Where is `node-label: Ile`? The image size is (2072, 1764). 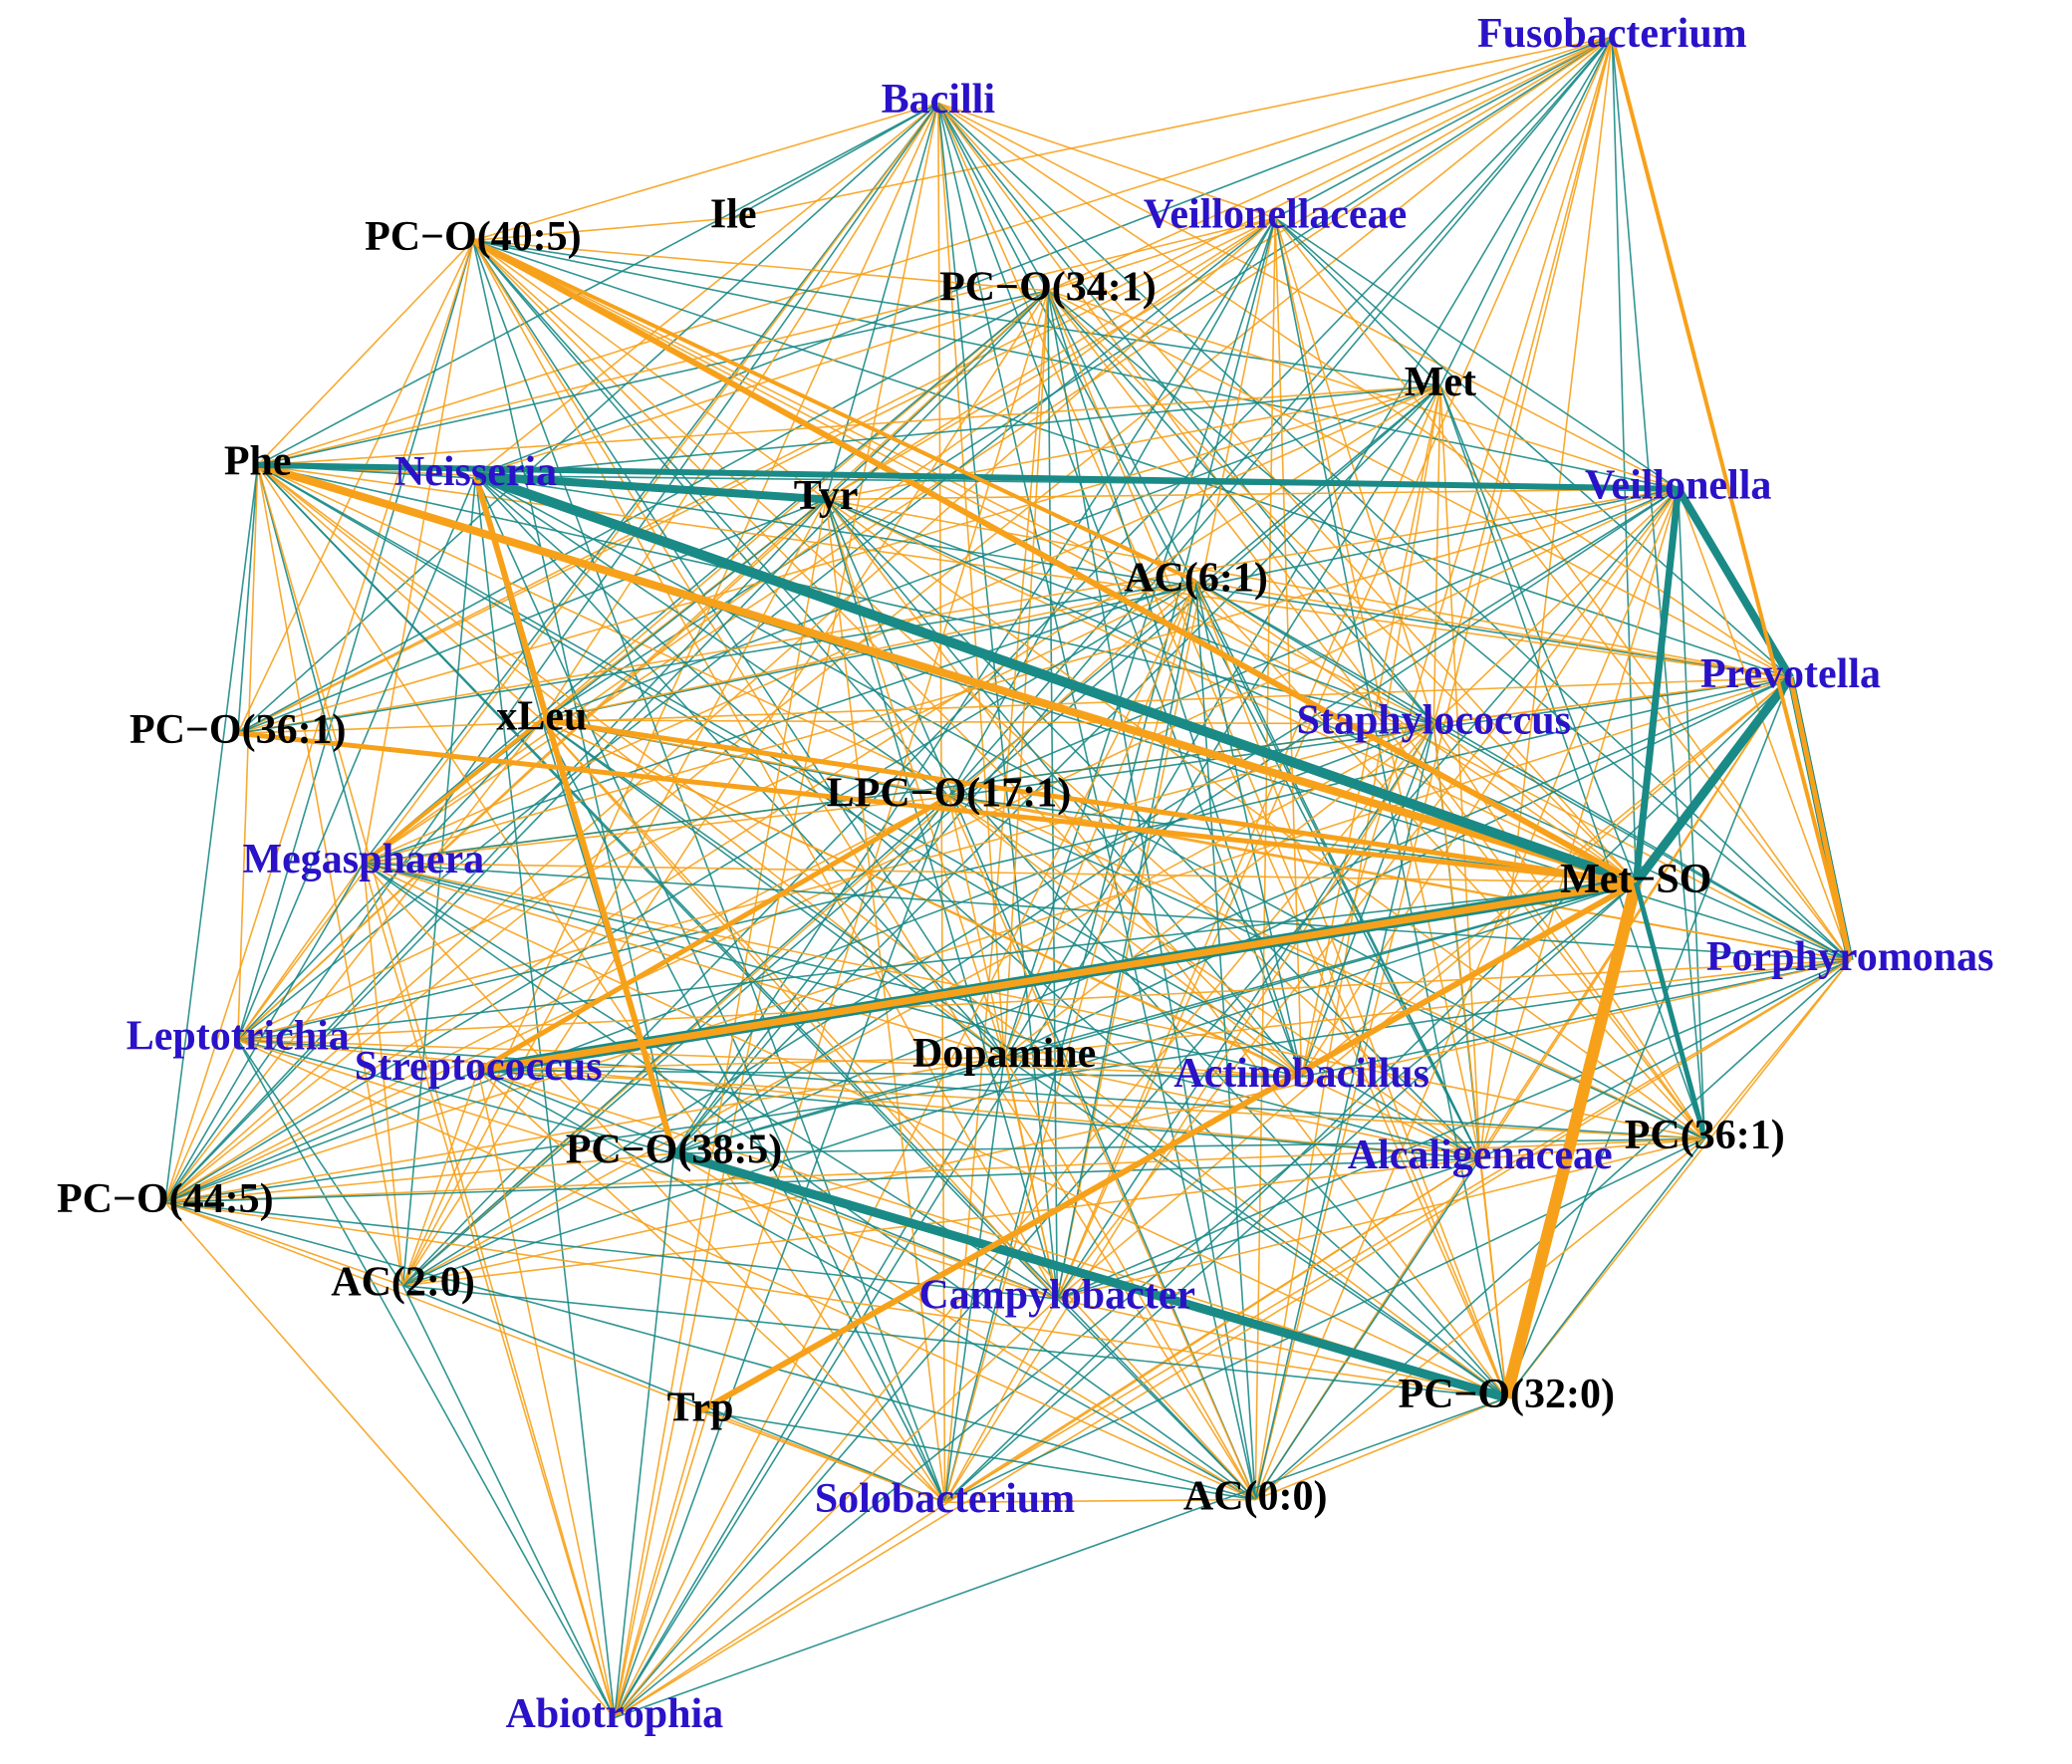
node-label: Ile is located at coordinates (733, 215).